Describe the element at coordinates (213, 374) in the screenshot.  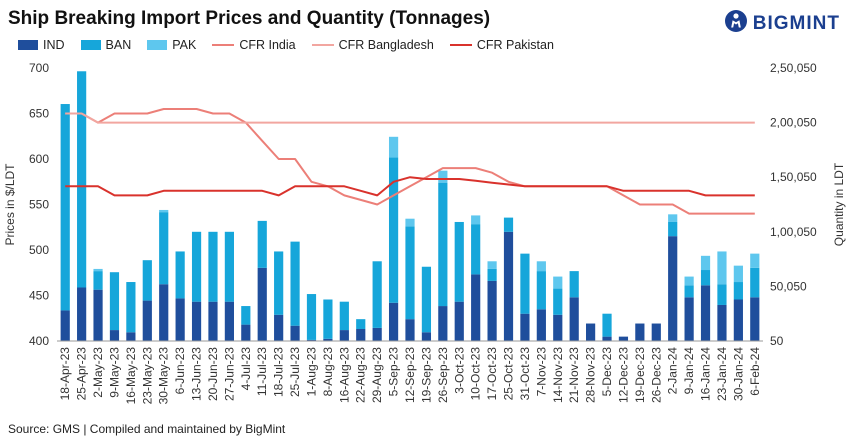
I see `x-tick-label: 20-Jun-23` at that location.